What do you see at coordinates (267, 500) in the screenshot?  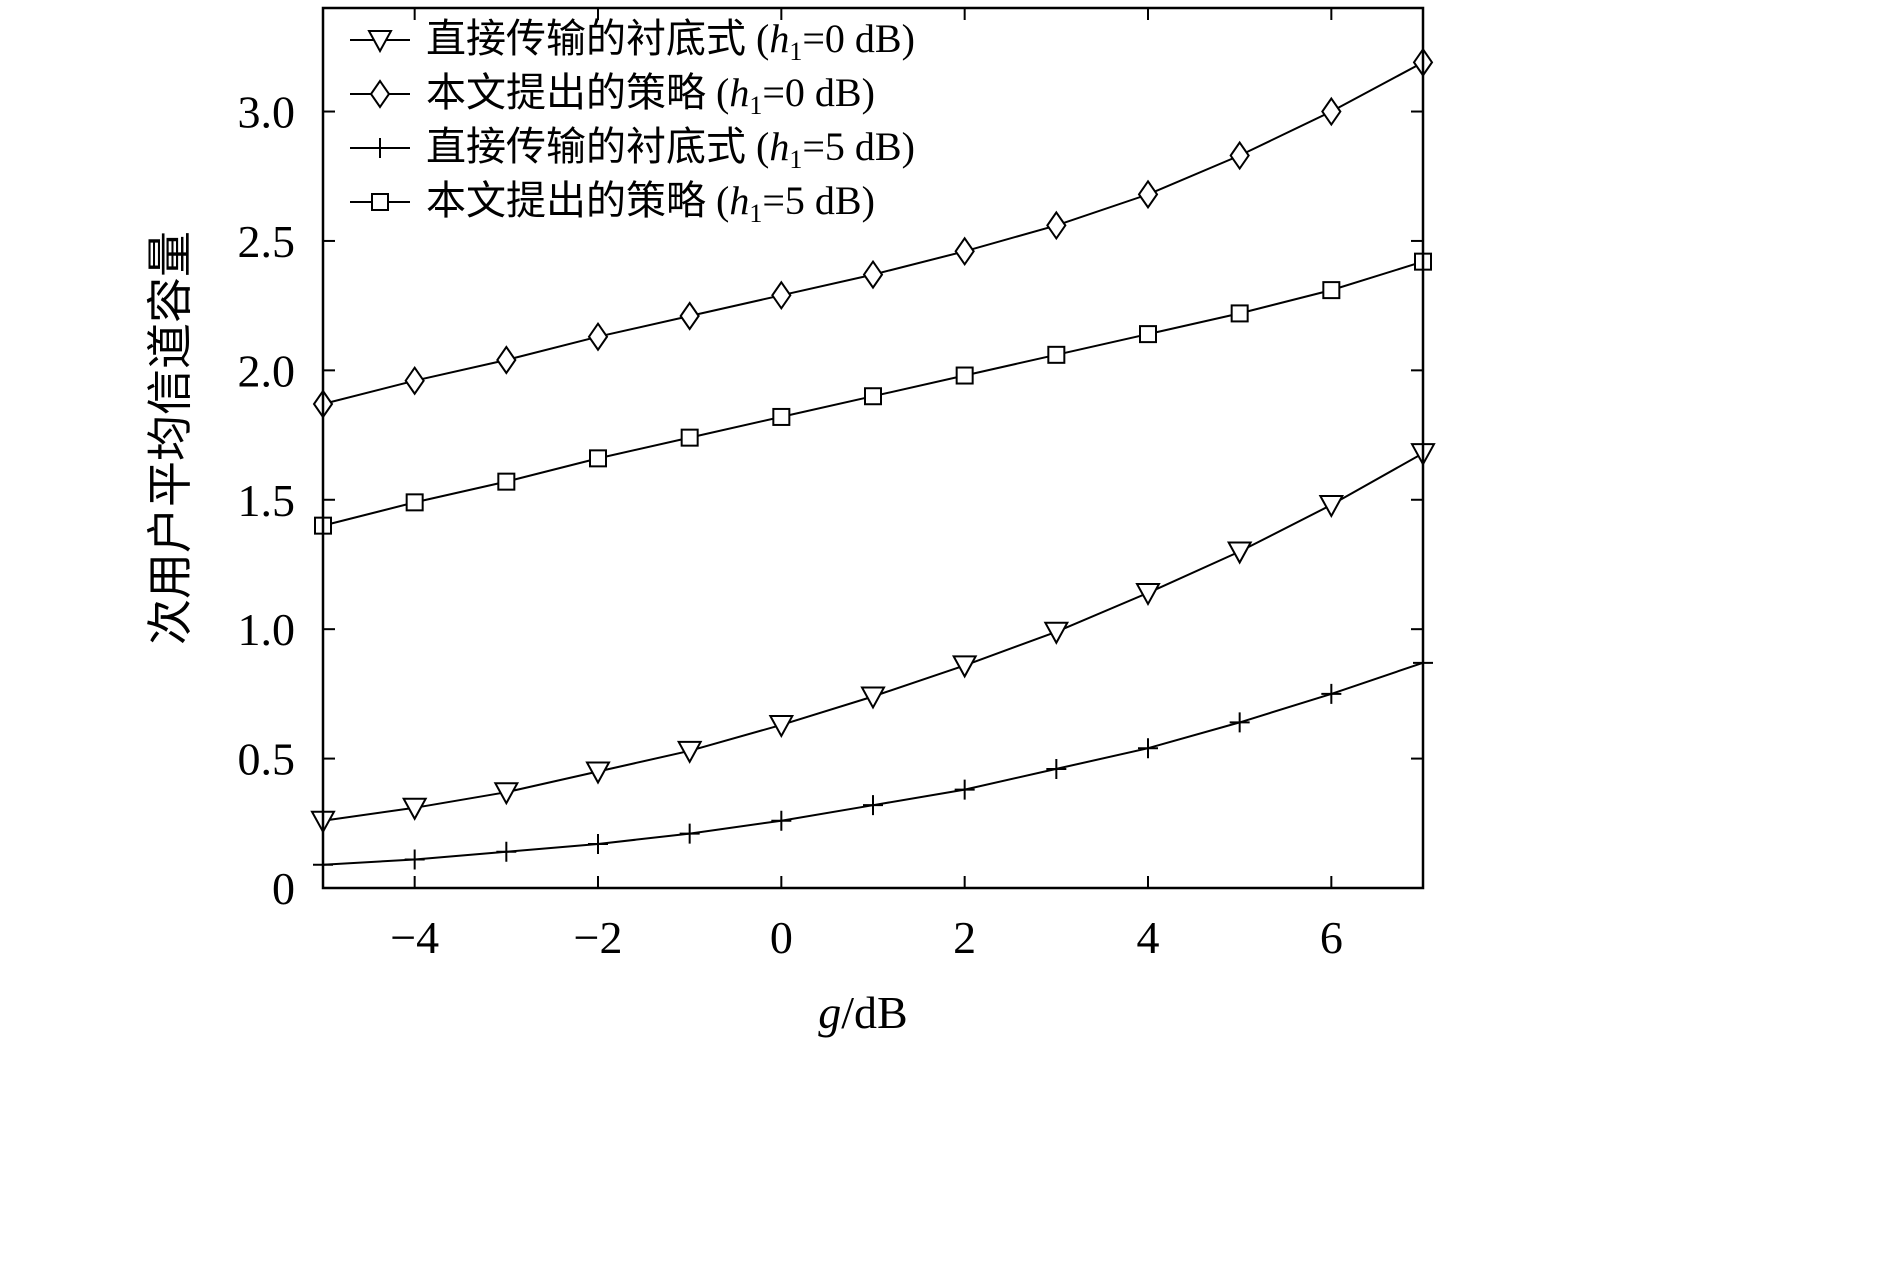 I see `y-tick-label: 1.5` at bounding box center [267, 500].